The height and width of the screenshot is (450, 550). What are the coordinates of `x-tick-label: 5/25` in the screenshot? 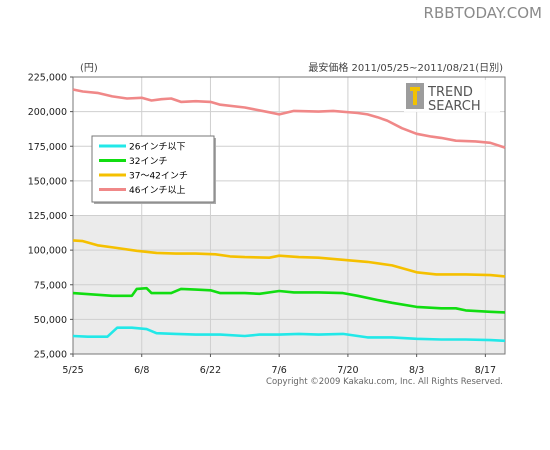 It's located at (72, 370).